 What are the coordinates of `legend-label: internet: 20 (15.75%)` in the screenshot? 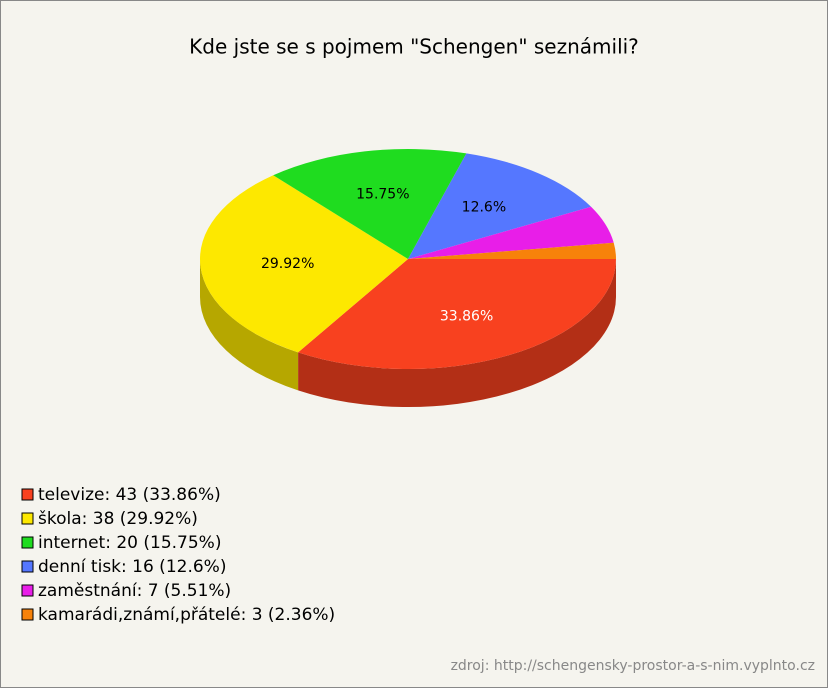 It's located at (129, 543).